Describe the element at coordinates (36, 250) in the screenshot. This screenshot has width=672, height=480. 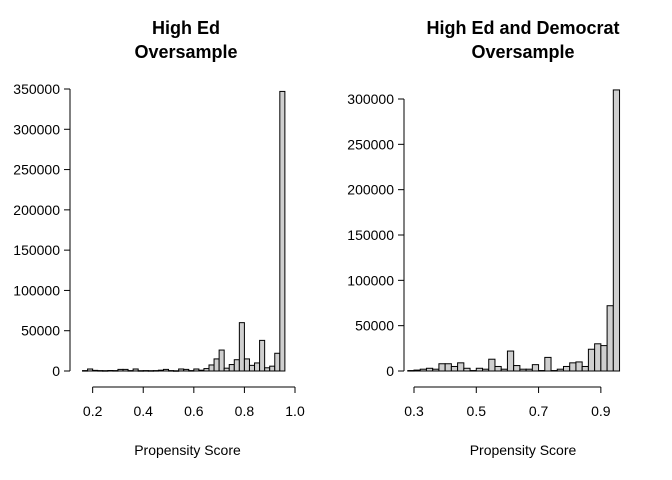
I see `panel1-y-tick-label: 150000` at that location.